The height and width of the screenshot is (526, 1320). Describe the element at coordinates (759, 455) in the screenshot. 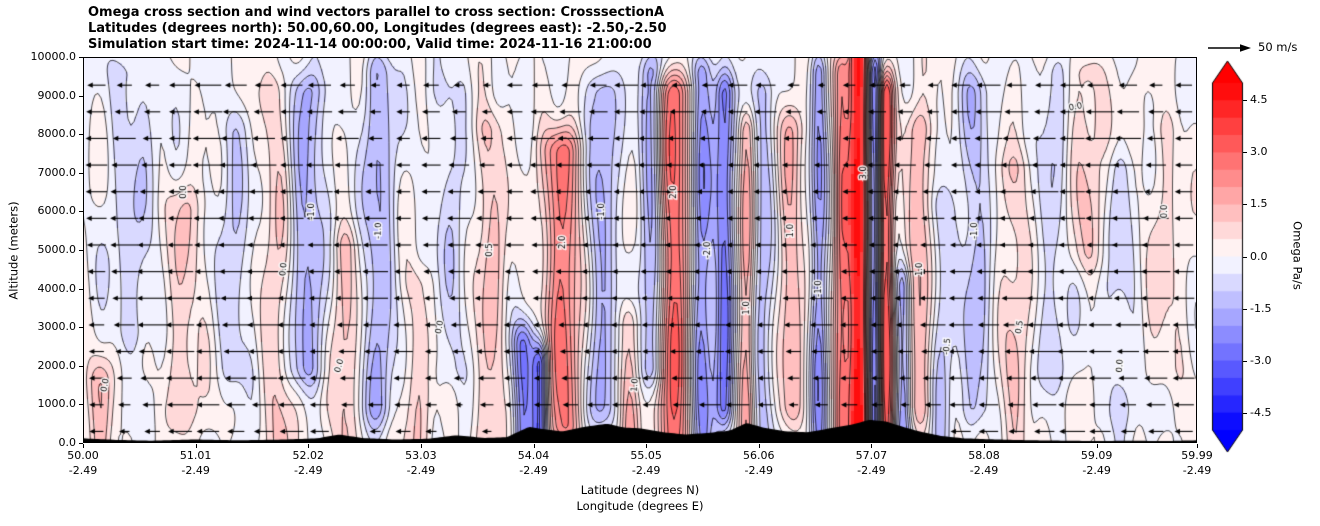

I see `x-tick-latitude: 56.06` at that location.